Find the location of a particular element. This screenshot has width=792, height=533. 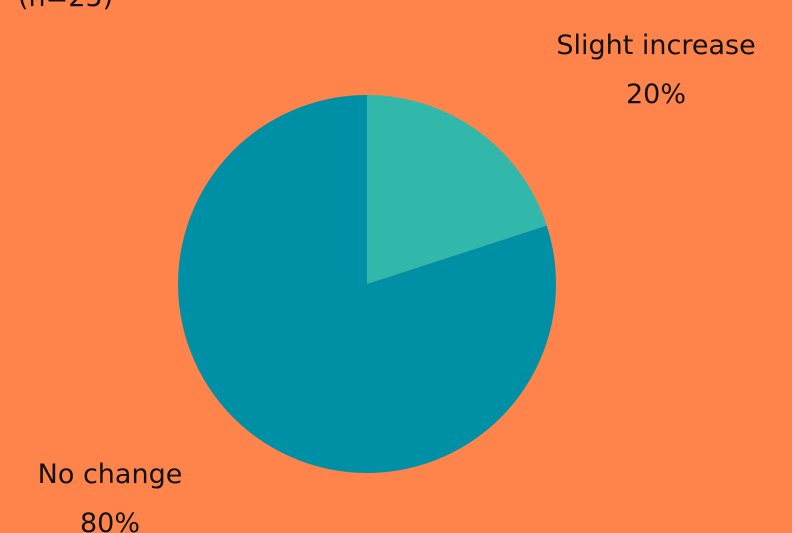

slice-label-no-change: No change is located at coordinates (110, 474).